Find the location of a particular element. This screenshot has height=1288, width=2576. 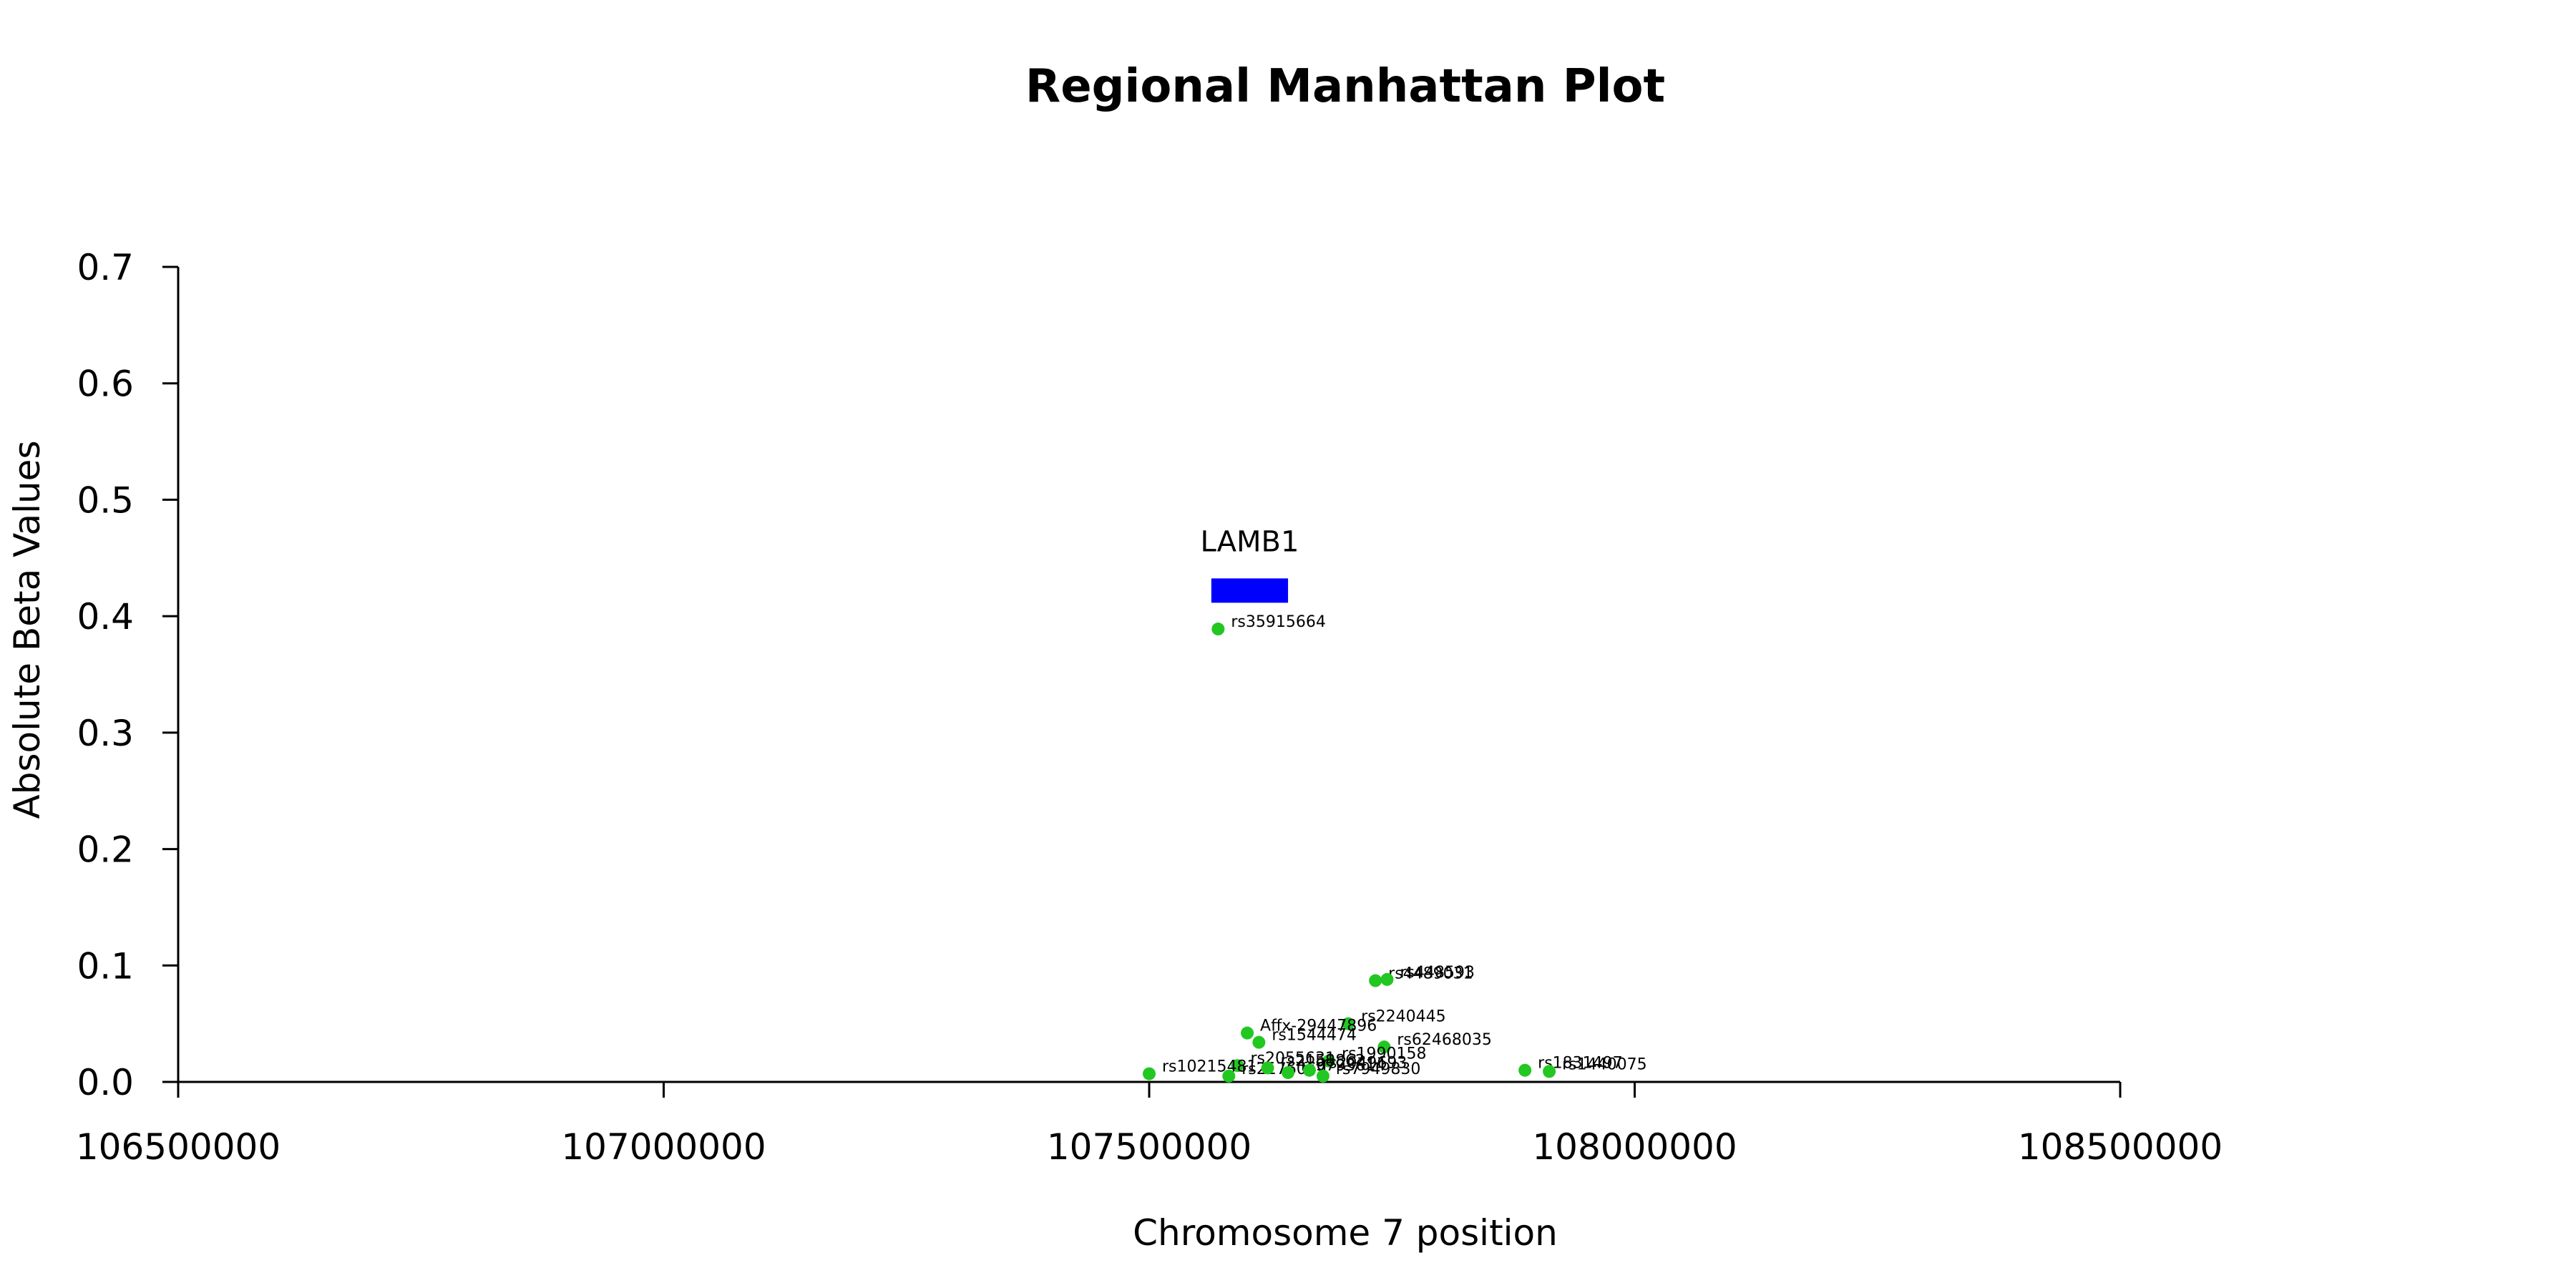

y-tick-label: 0.6 is located at coordinates (105, 384).